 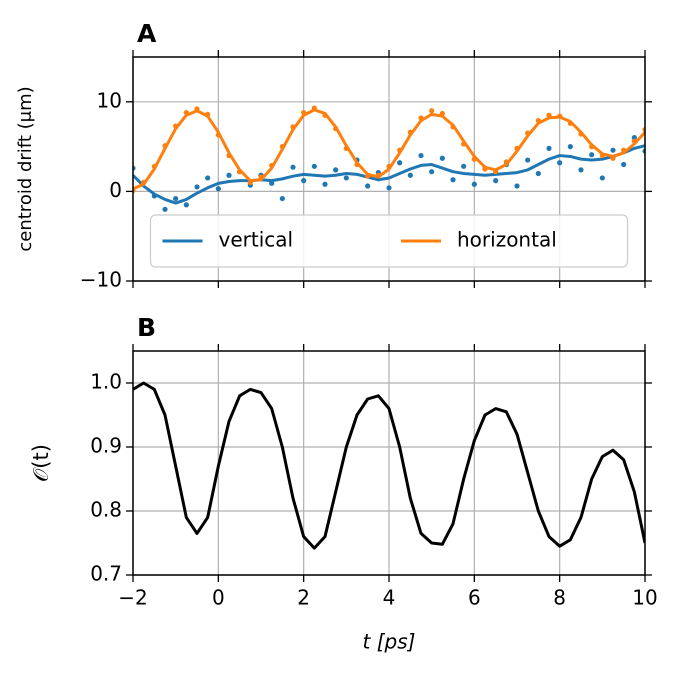 What do you see at coordinates (132, 598) in the screenshot?
I see `x-tick-label: −2` at bounding box center [132, 598].